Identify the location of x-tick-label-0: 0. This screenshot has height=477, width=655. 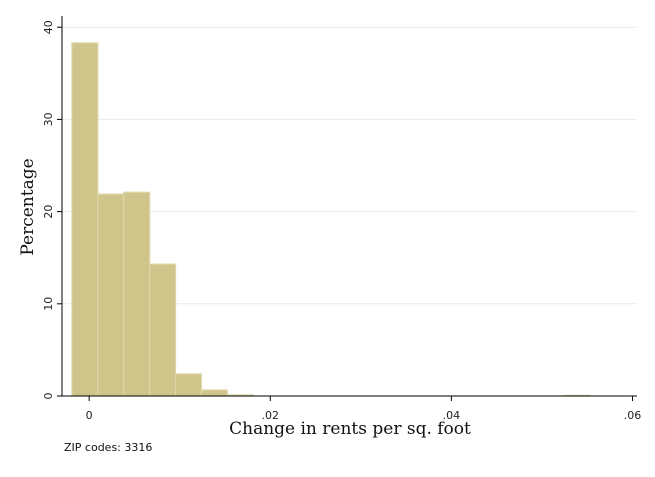
(89, 415).